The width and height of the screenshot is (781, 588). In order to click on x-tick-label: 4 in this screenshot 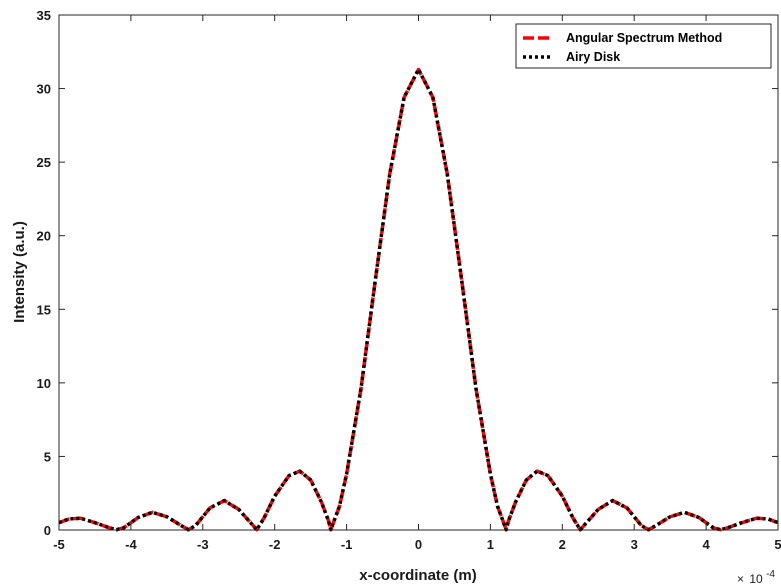, I will do `click(706, 544)`.